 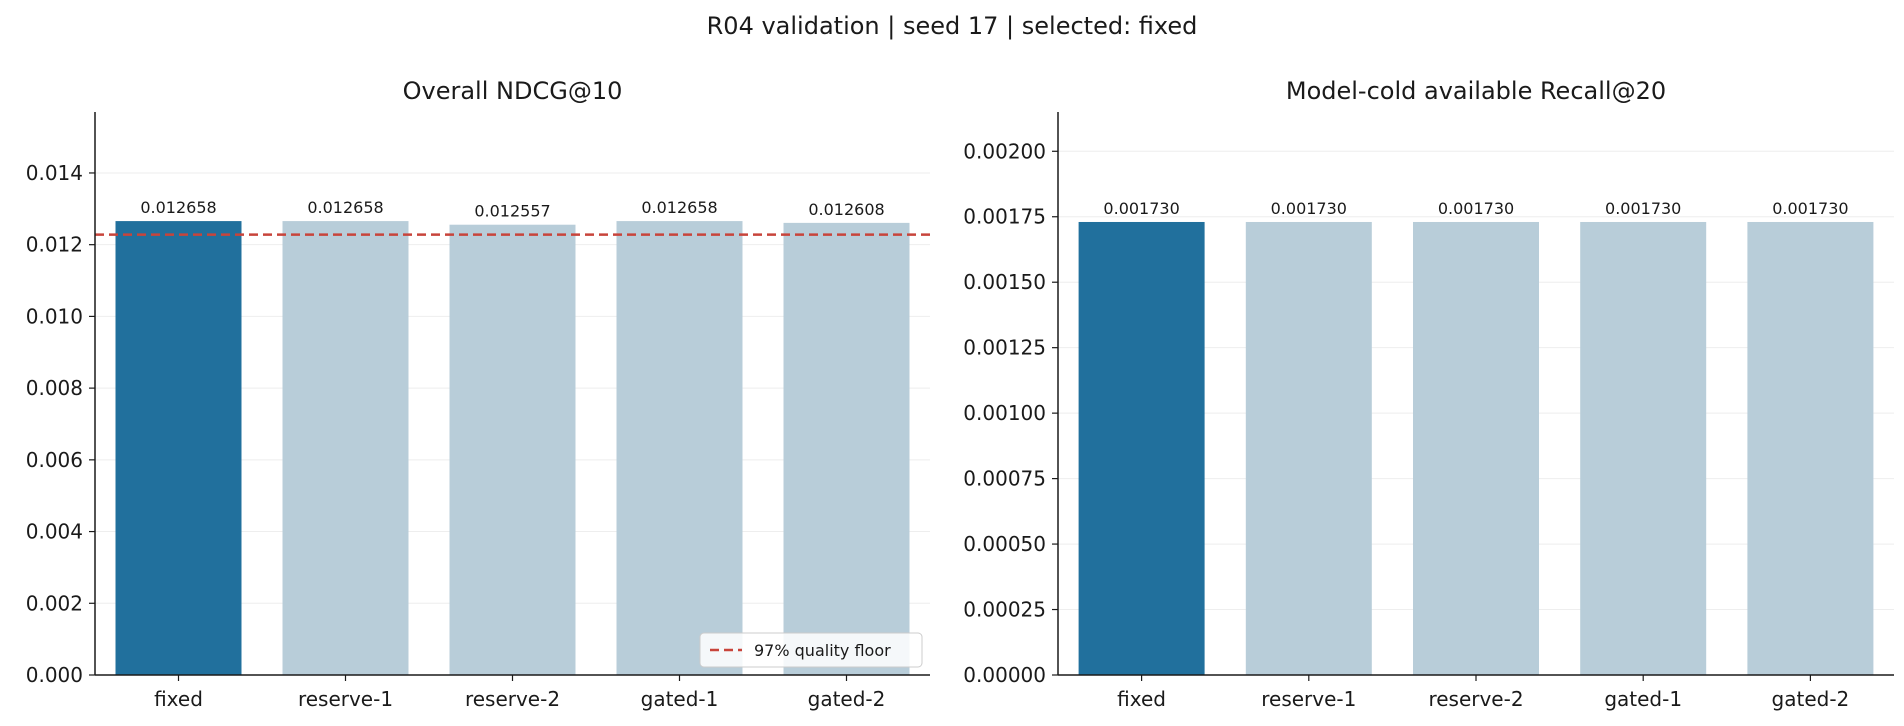 I want to click on y-tick-label: 0.006, so click(x=54, y=460).